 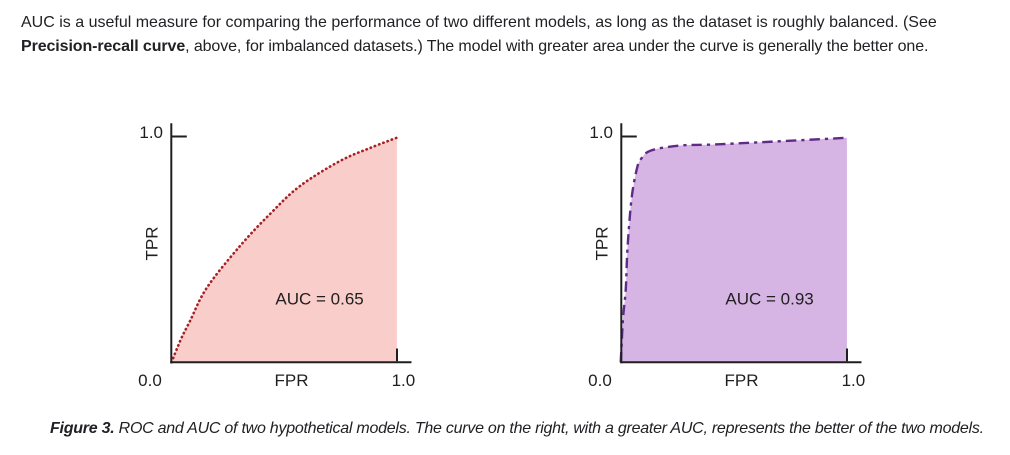 What do you see at coordinates (769, 298) in the screenshot?
I see `svg-text: AUC = 0.93` at bounding box center [769, 298].